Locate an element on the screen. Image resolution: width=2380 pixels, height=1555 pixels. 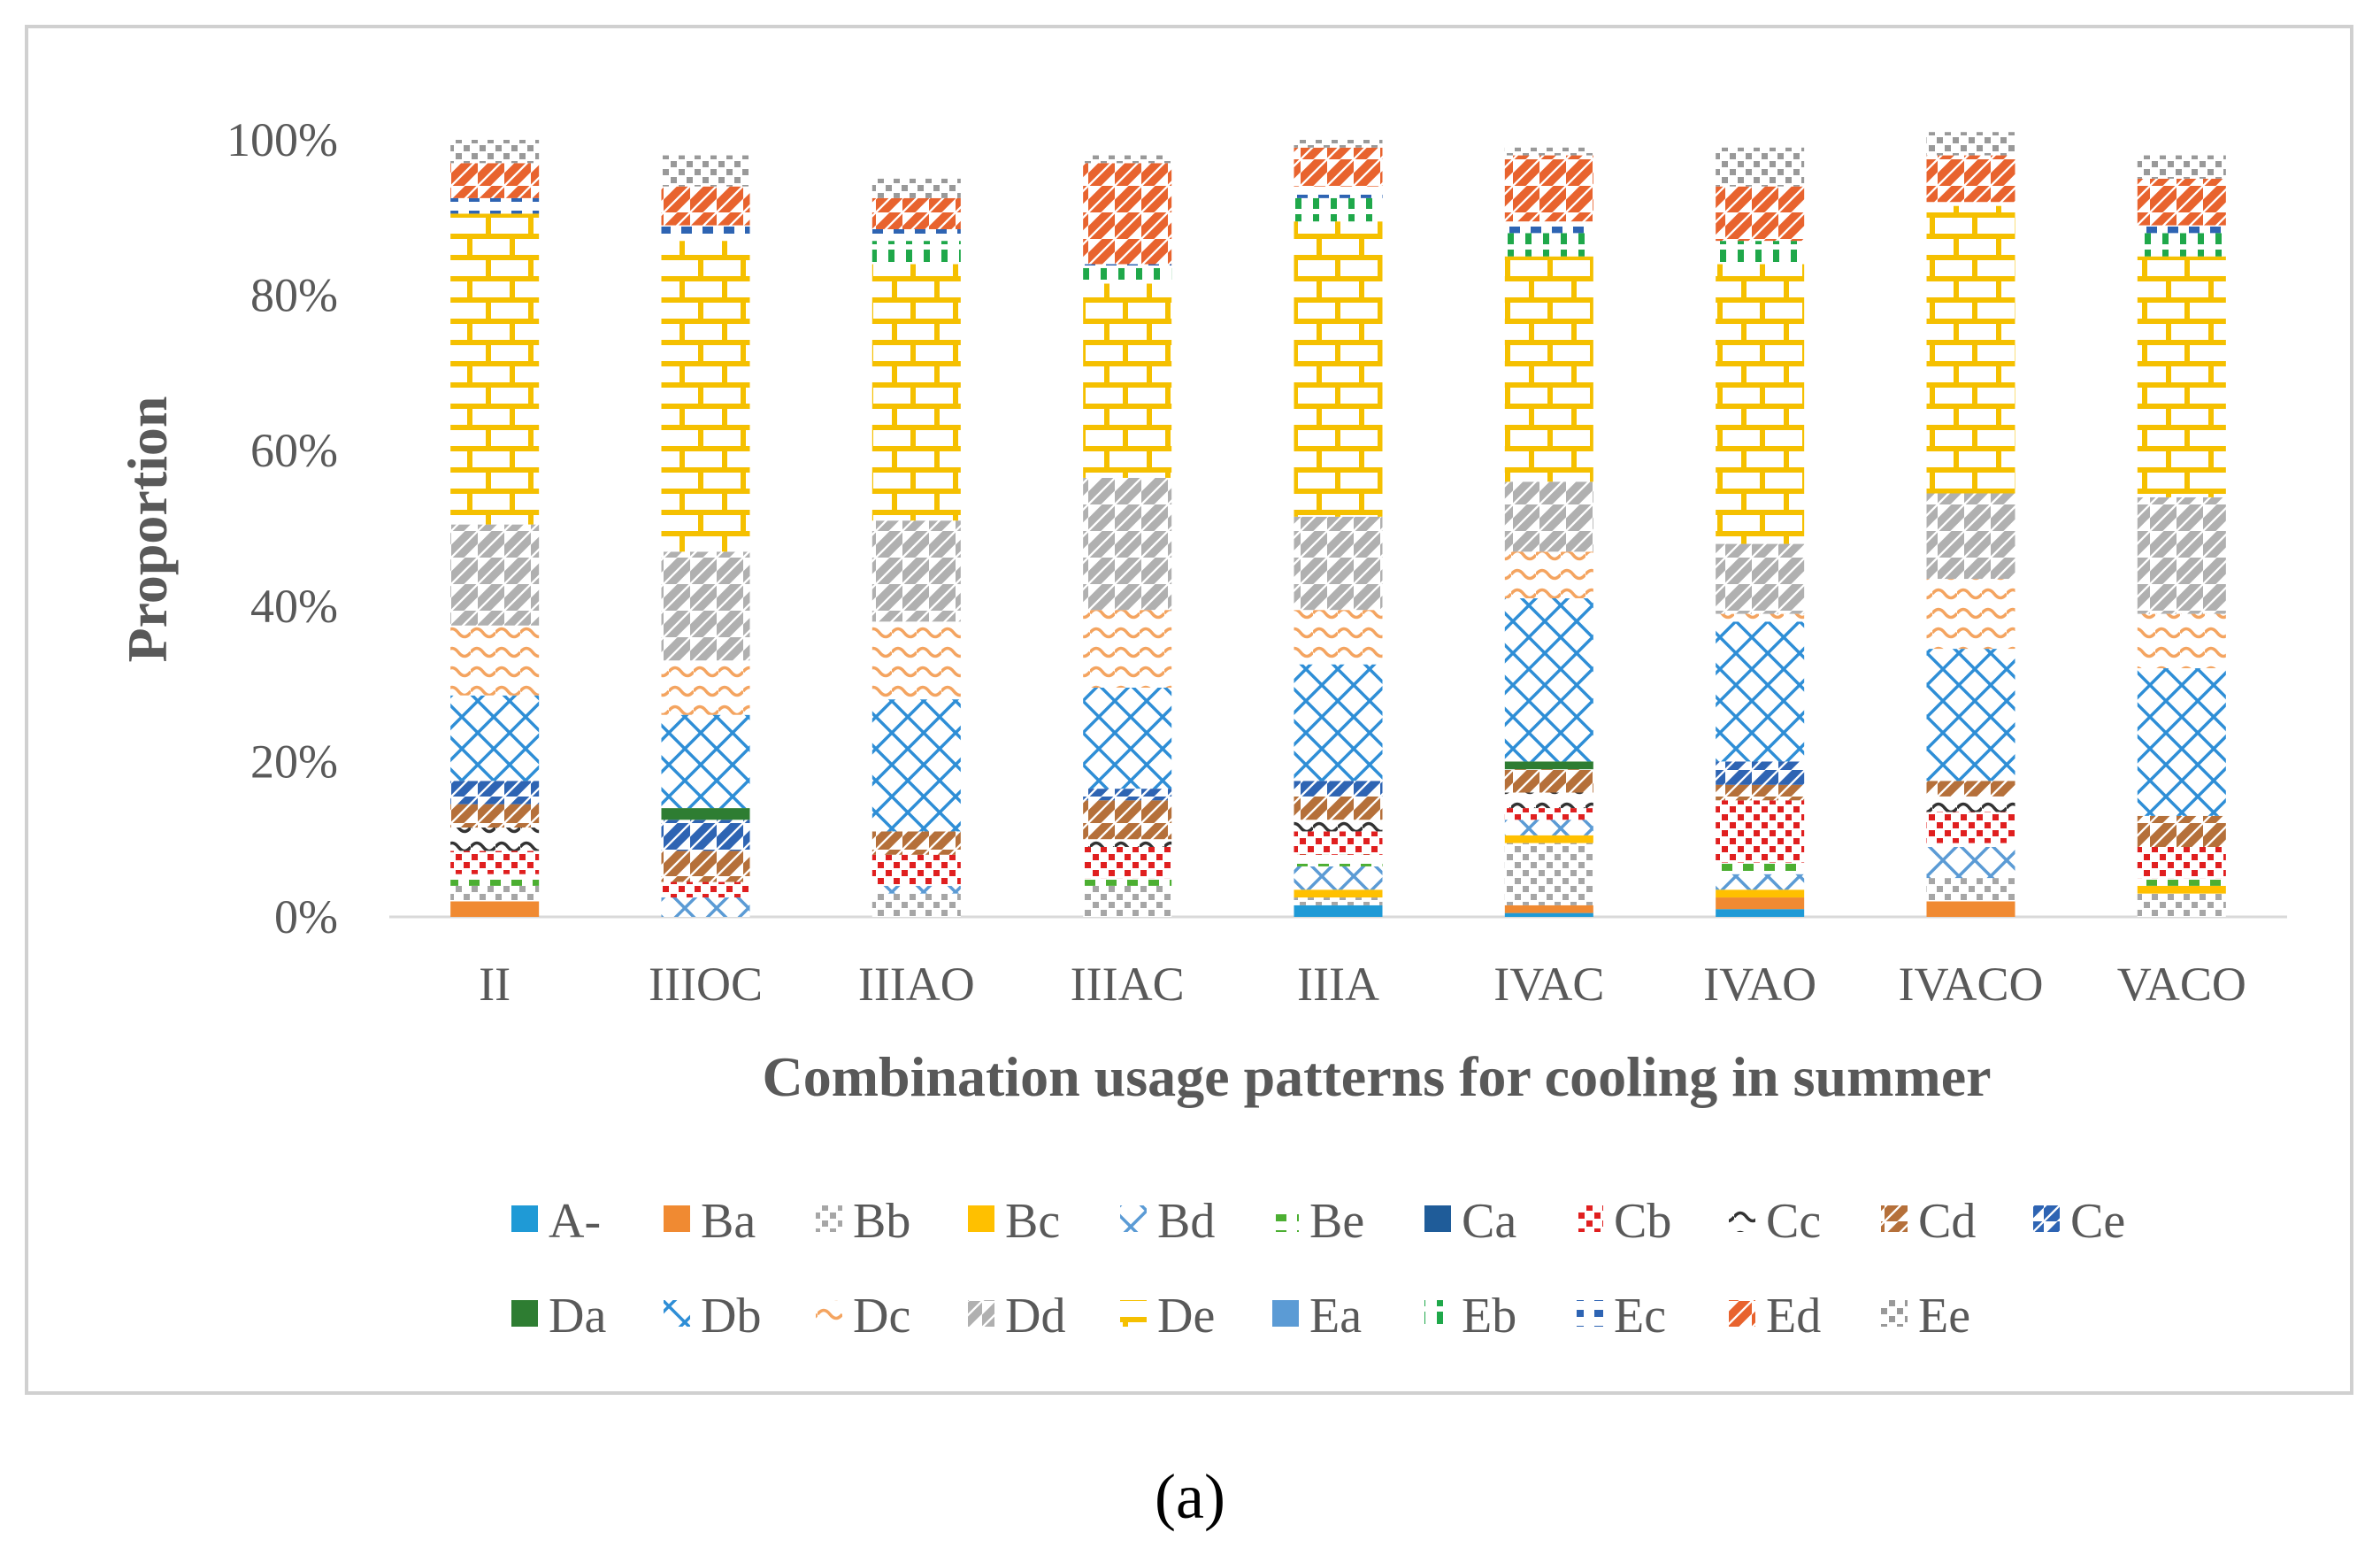
y-axis-title: Proportion is located at coordinates (147, 529).